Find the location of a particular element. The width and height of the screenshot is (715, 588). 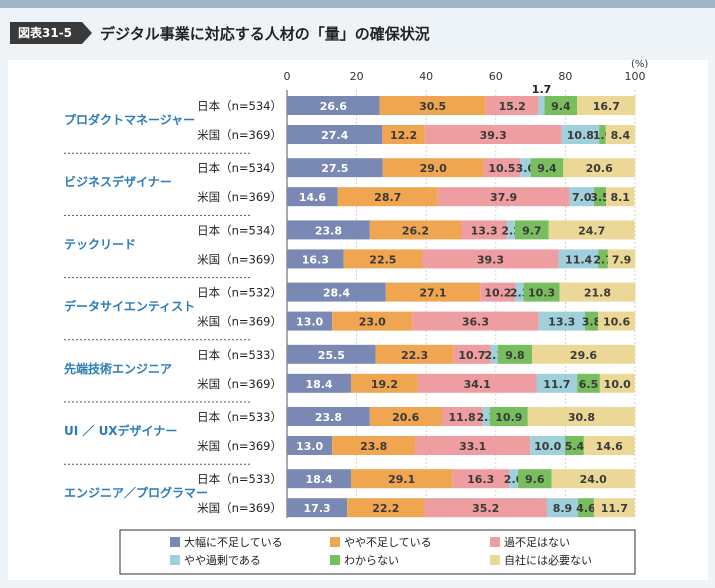

data-label: 1.7 is located at coordinates (542, 89).